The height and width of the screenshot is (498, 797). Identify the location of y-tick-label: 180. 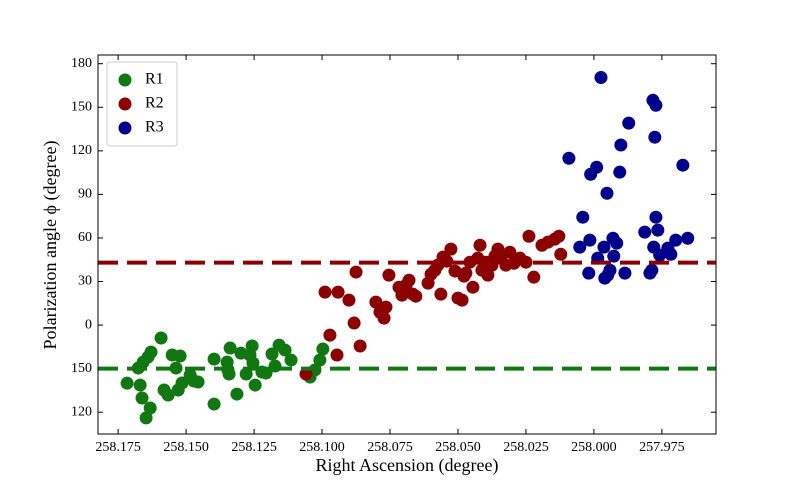
(81, 63).